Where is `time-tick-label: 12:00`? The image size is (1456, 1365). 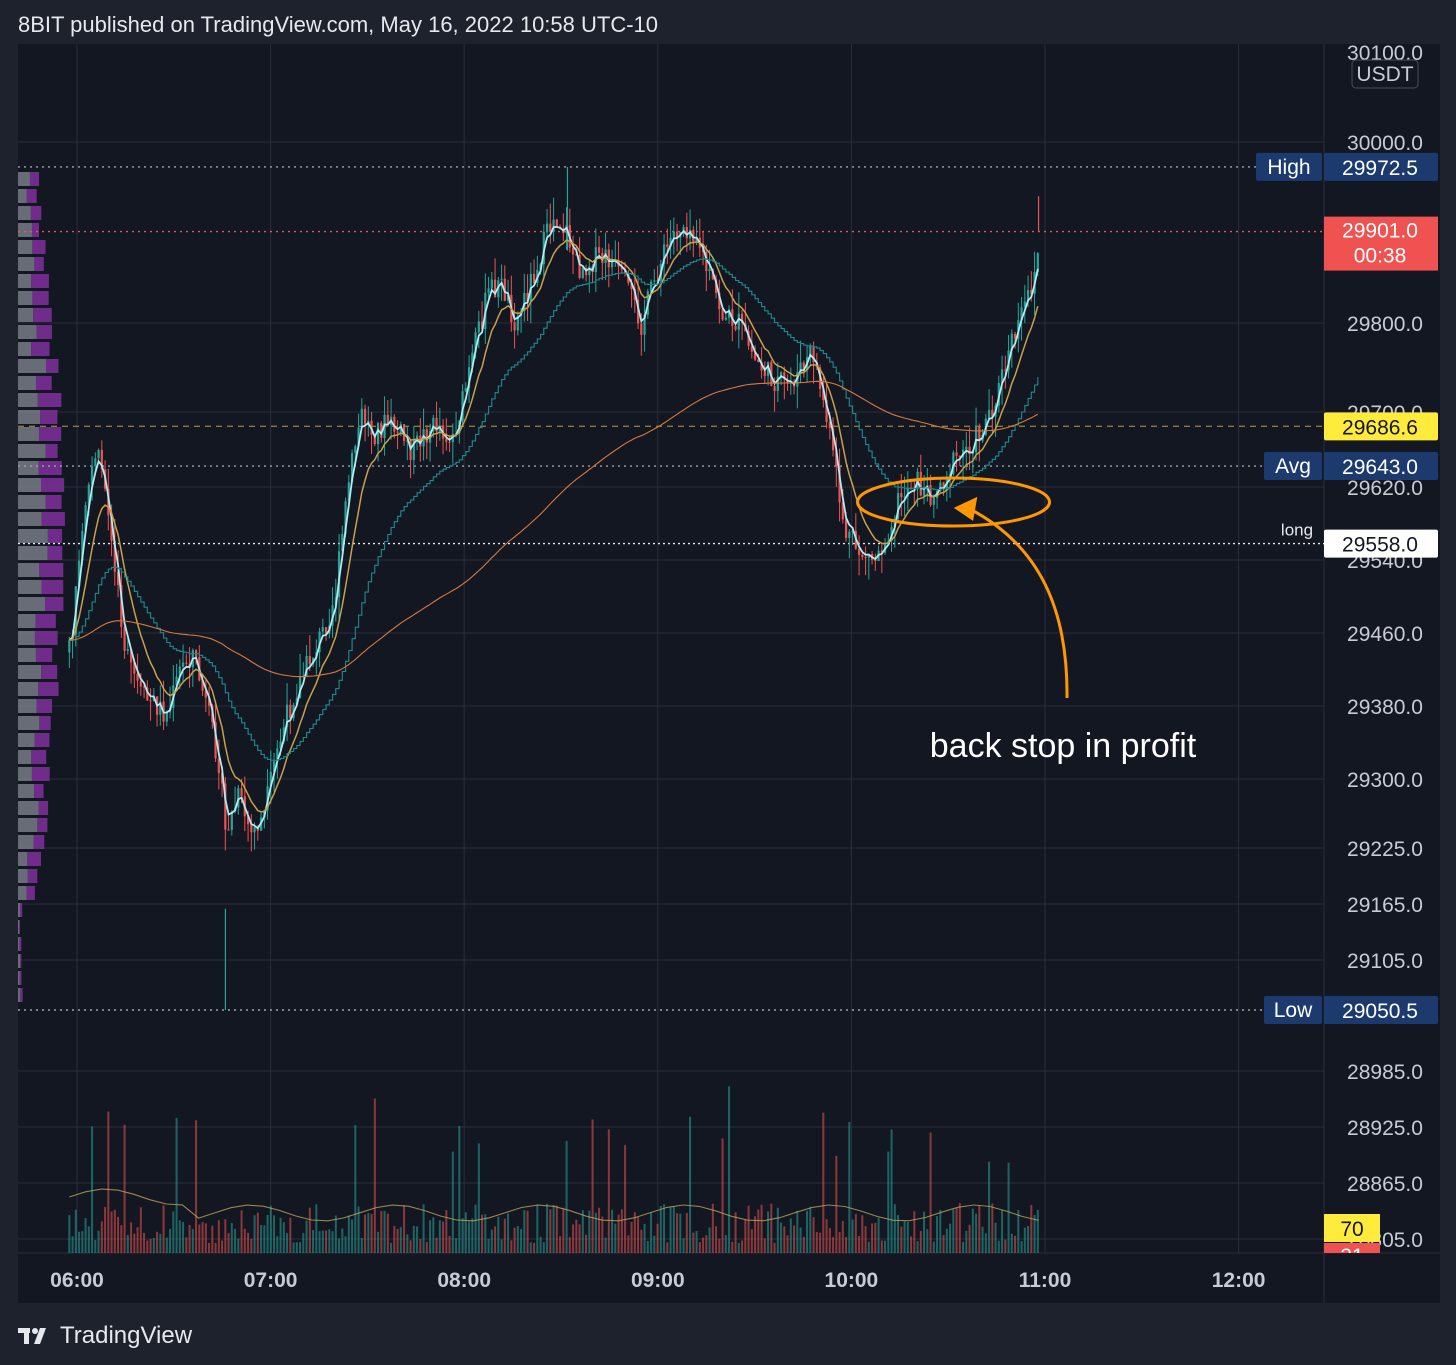 time-tick-label: 12:00 is located at coordinates (1239, 1280).